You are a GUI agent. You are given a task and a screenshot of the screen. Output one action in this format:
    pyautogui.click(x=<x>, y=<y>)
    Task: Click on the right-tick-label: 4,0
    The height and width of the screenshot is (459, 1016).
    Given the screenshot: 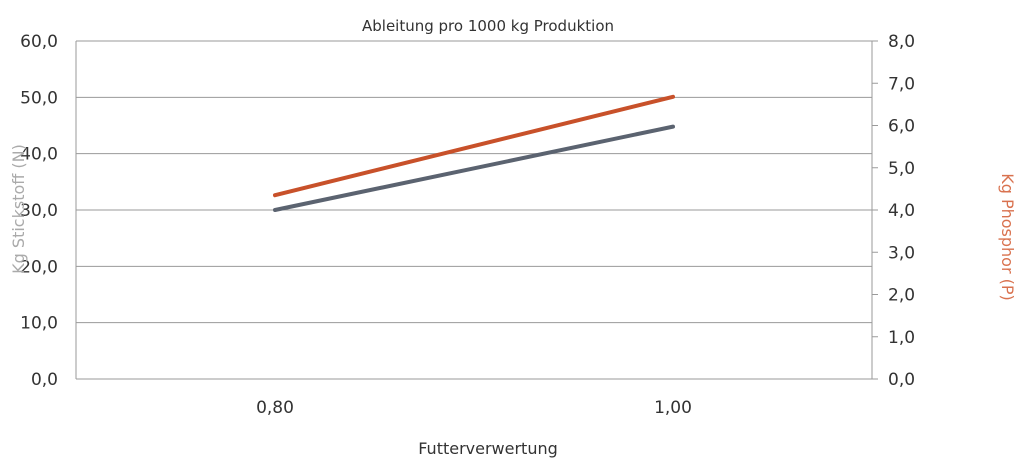 What is the action you would take?
    pyautogui.click(x=901, y=211)
    